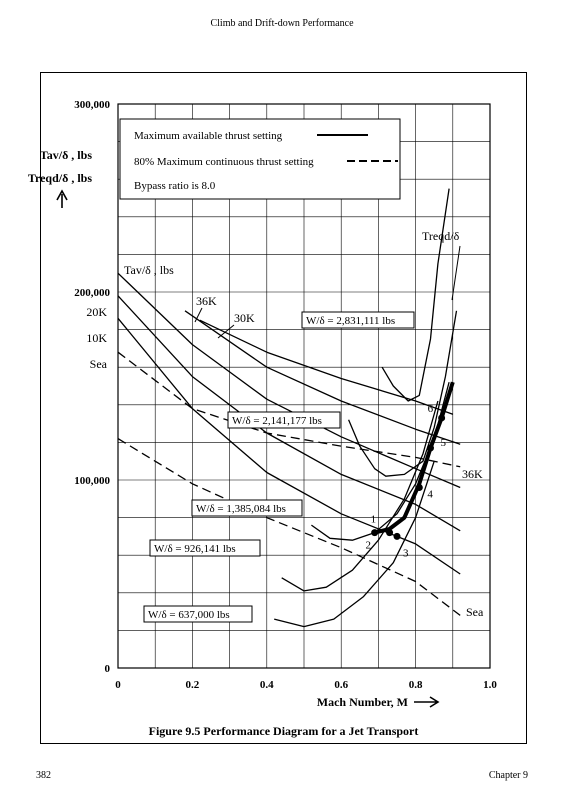 This screenshot has height=800, width=564. I want to click on legend-label: Bypass ratio is 8.0, so click(175, 186).